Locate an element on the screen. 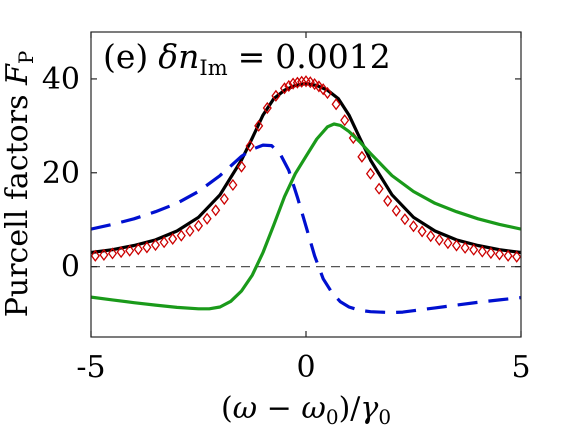 This screenshot has width=576, height=432. x-label-open: ( is located at coordinates (227, 408).